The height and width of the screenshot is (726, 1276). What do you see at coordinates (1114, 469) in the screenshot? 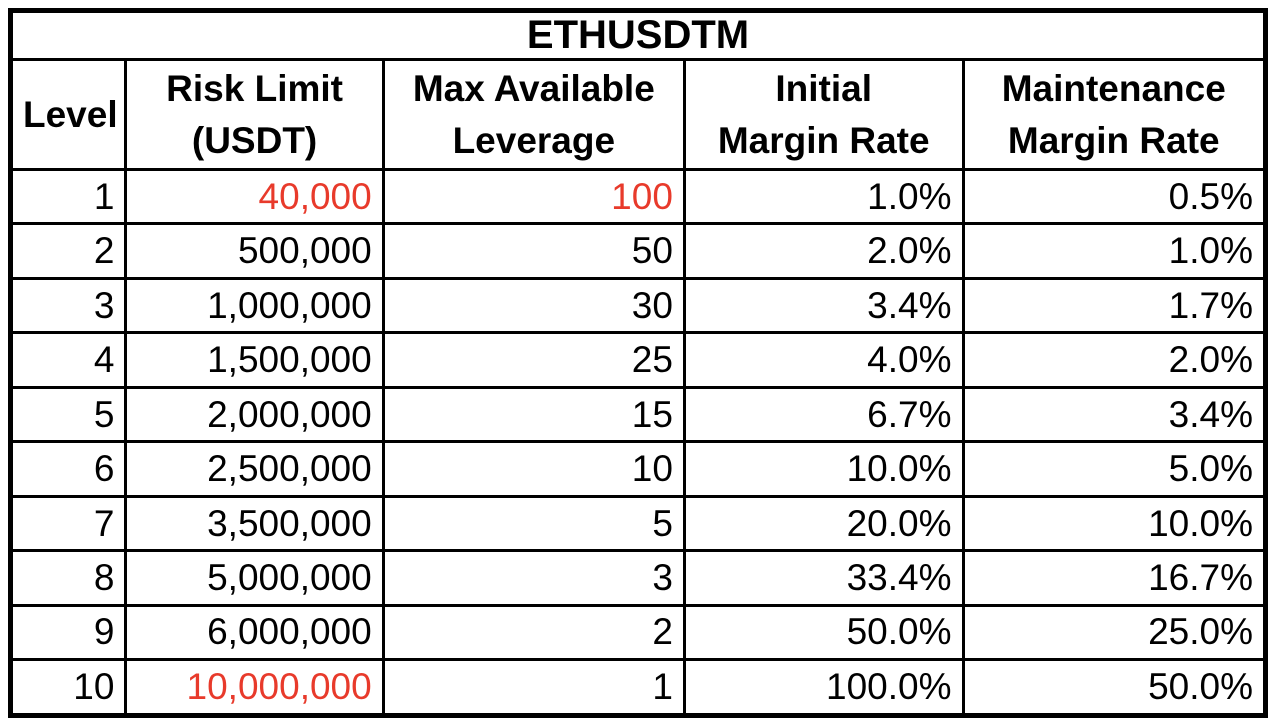
I see `cell-maintenance-margin-rate: 5.0%` at bounding box center [1114, 469].